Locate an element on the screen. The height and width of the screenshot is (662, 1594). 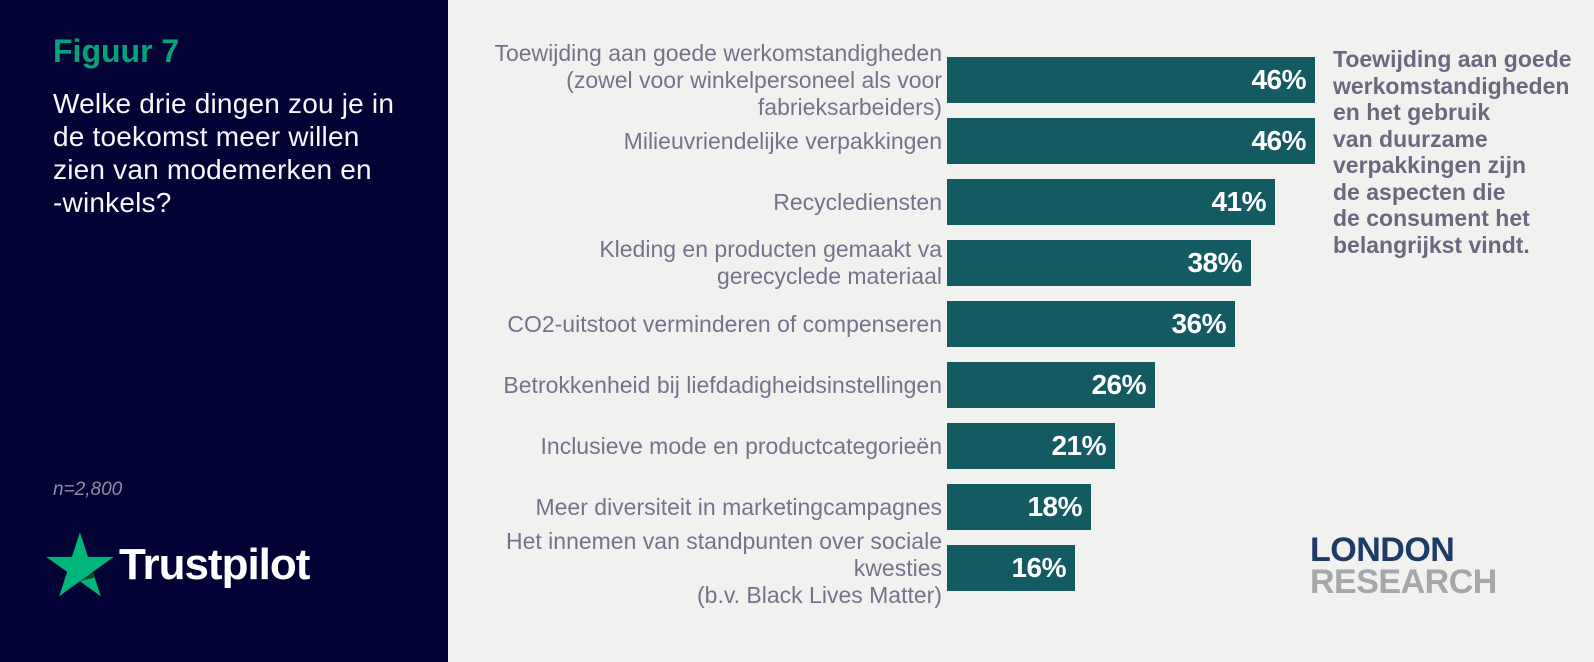
bar: 18% is located at coordinates (1019, 507).